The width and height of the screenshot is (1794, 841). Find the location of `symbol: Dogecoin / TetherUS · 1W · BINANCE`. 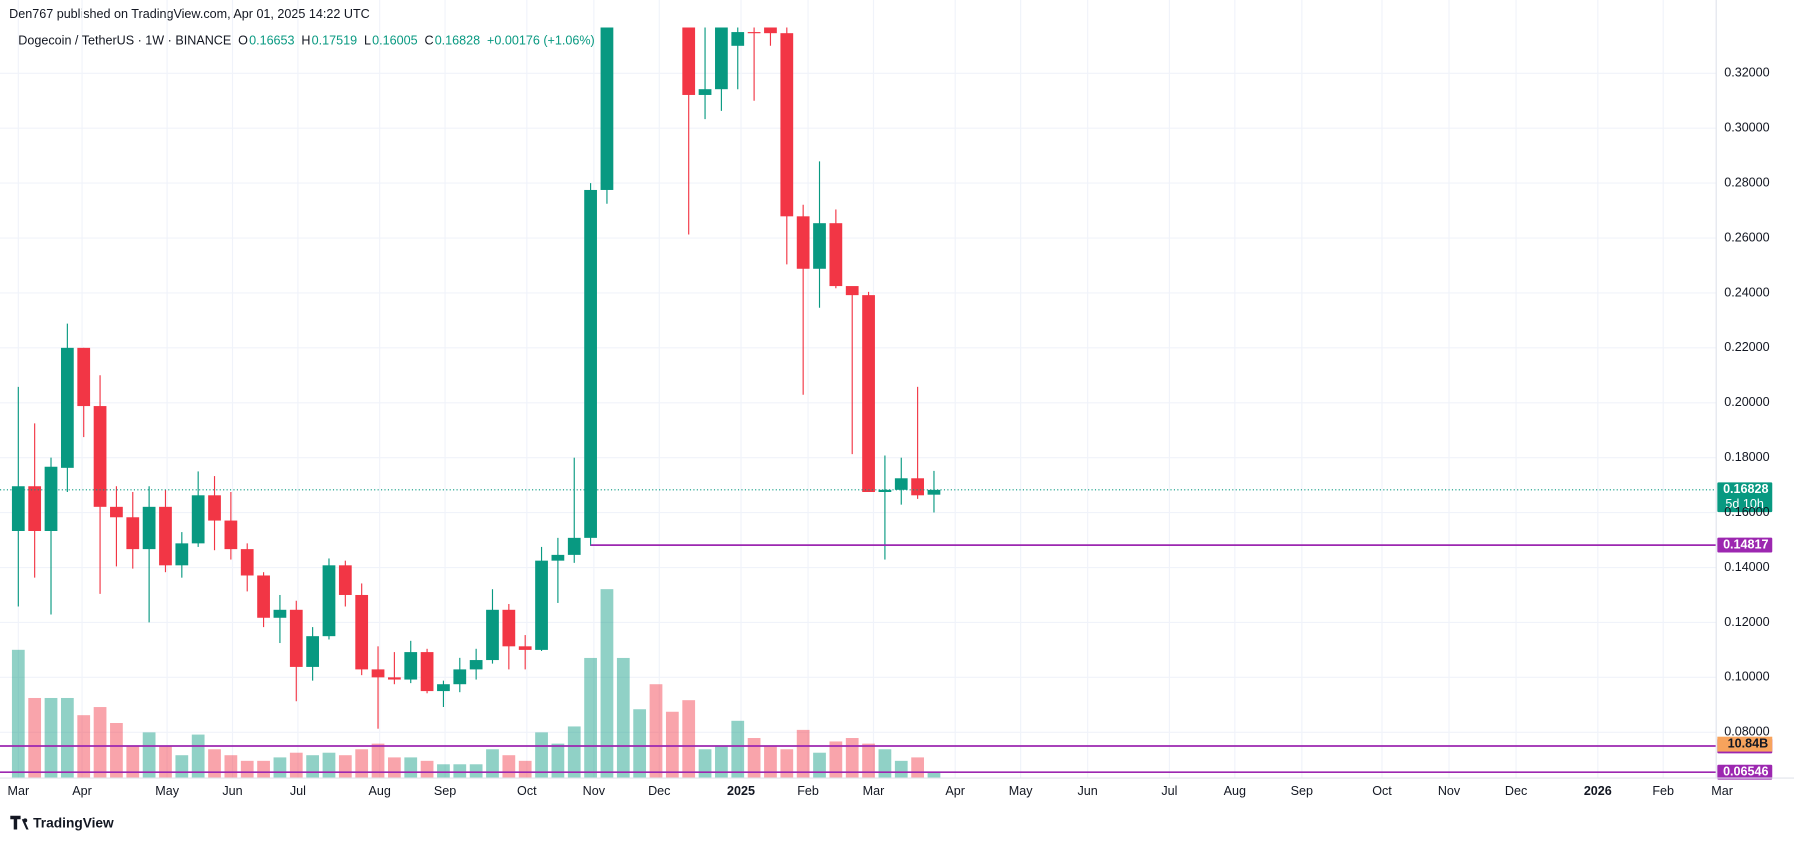

symbol: Dogecoin / TetherUS · 1W · BINANCE is located at coordinates (124, 41).